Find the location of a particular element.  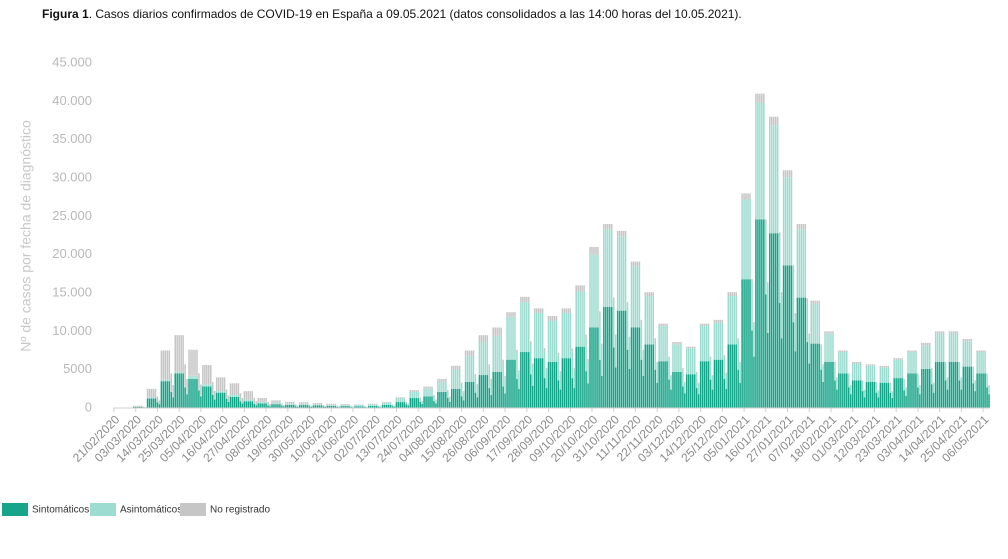

y-tick-label: 15.000 is located at coordinates (72, 291).